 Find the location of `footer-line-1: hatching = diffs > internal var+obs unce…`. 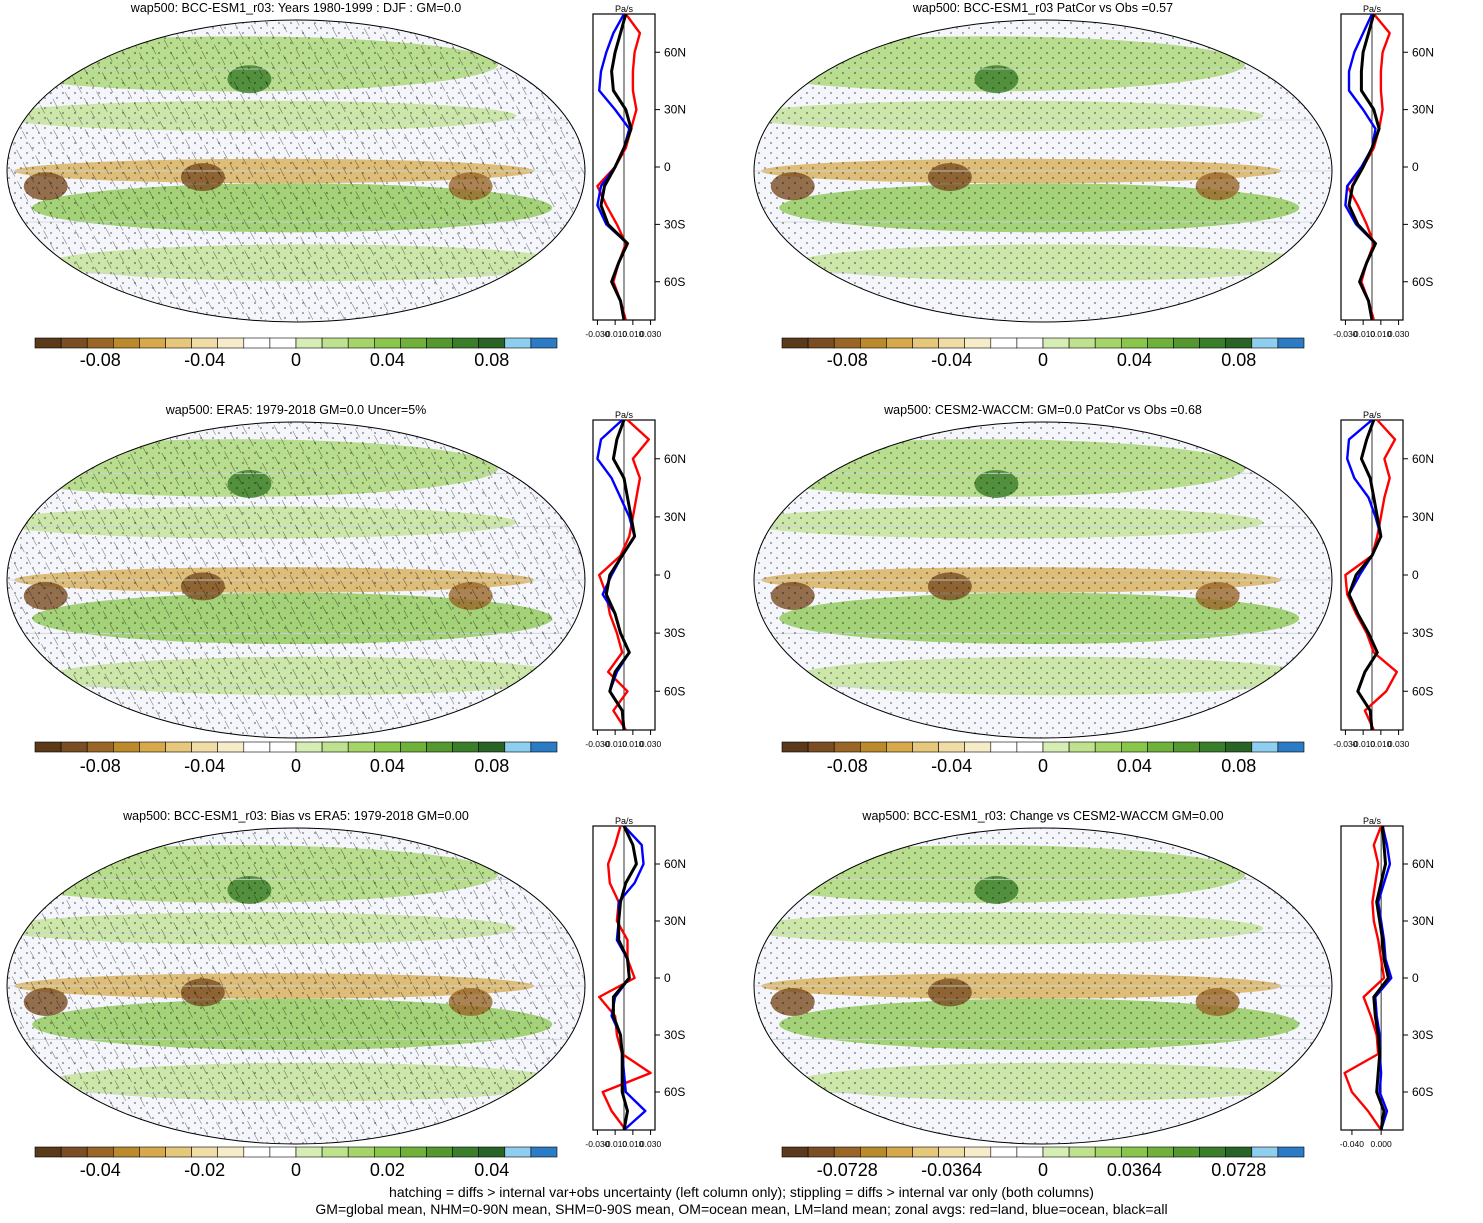

footer-line-1: hatching = diffs > internal var+obs unce… is located at coordinates (741, 1192).